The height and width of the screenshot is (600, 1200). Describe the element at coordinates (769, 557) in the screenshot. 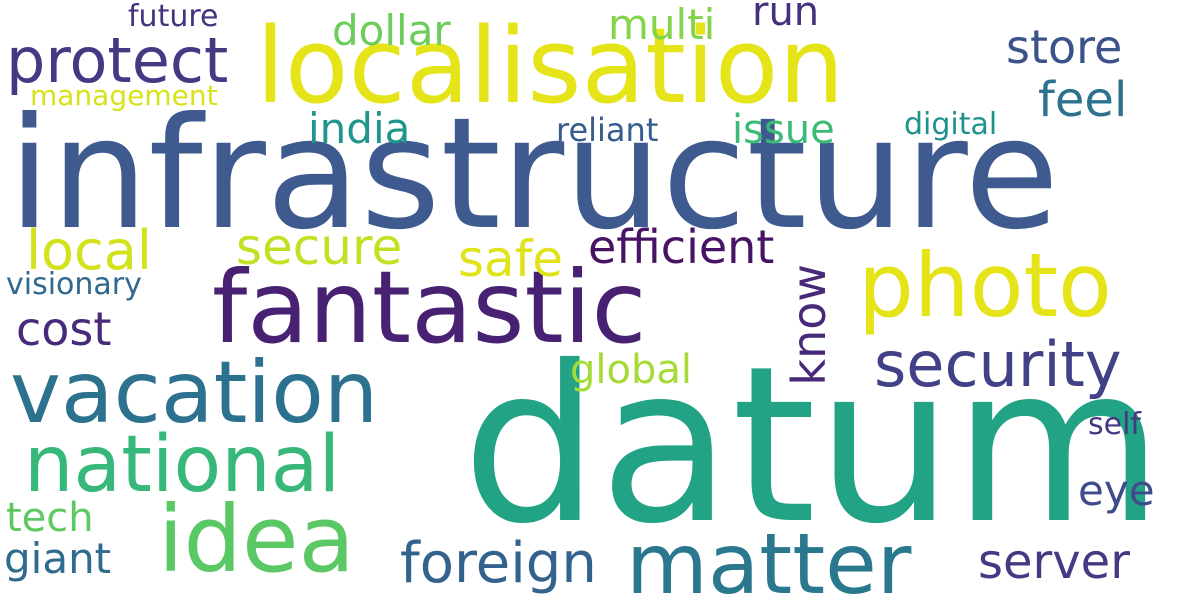

I see `word-matter: matter` at that location.